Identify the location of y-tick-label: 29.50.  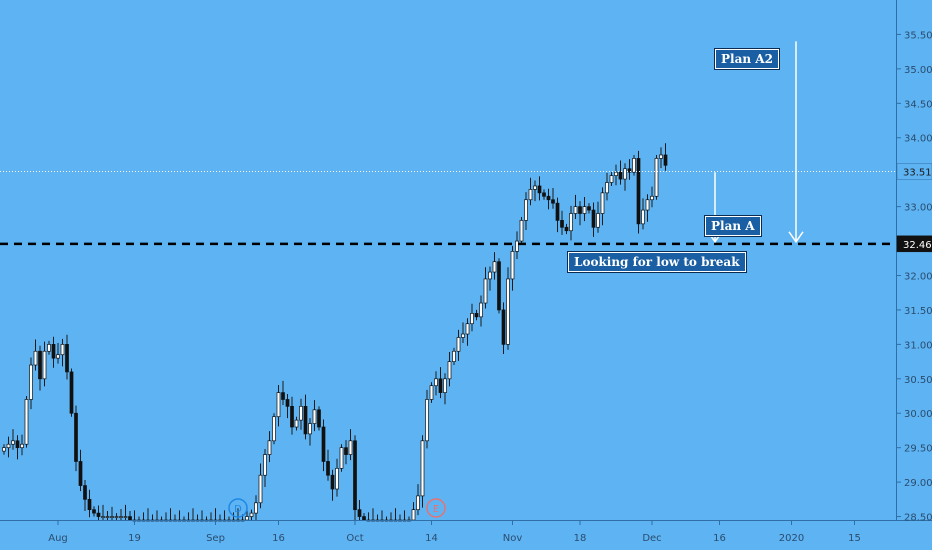
(918, 449).